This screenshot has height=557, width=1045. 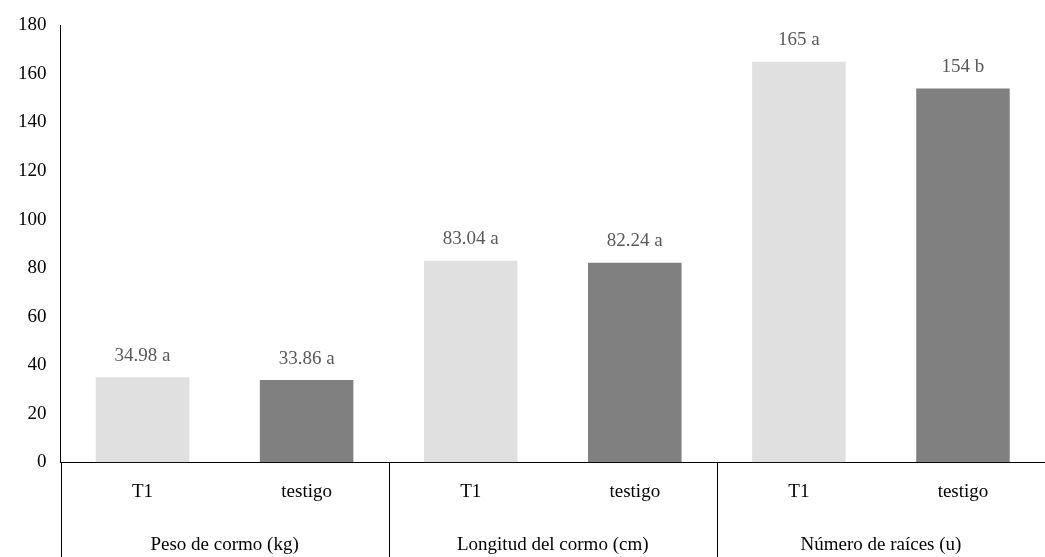 What do you see at coordinates (32, 218) in the screenshot?
I see `y-tick-label: 100` at bounding box center [32, 218].